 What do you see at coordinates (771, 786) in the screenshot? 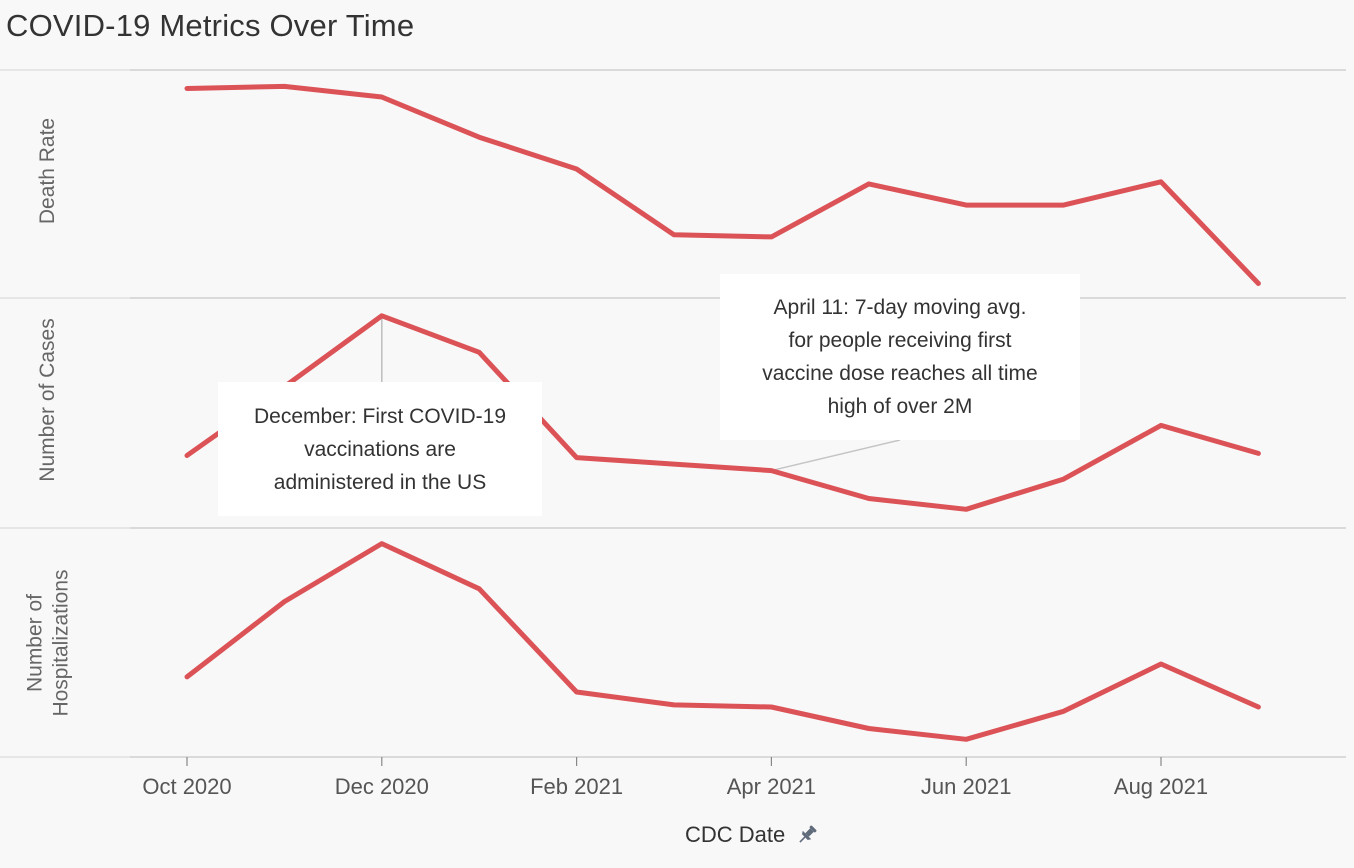
I see `x-tick-label: Apr 2021` at bounding box center [771, 786].